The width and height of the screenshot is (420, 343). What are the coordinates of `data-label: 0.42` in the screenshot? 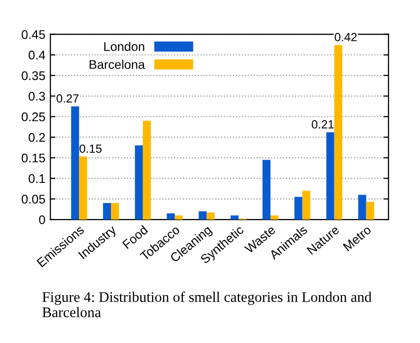 It's located at (345, 37).